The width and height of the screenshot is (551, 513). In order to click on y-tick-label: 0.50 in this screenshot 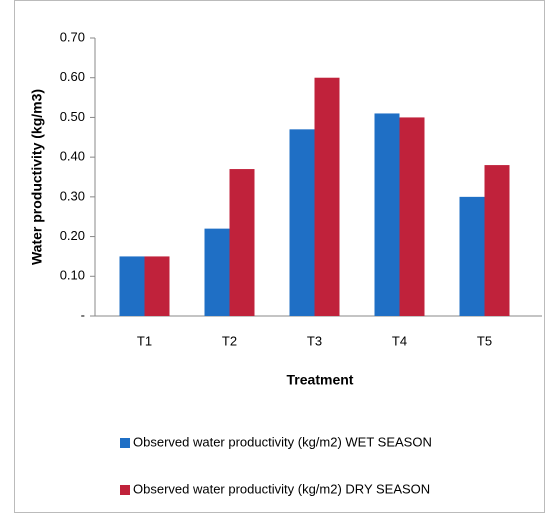, I will do `click(72, 116)`.